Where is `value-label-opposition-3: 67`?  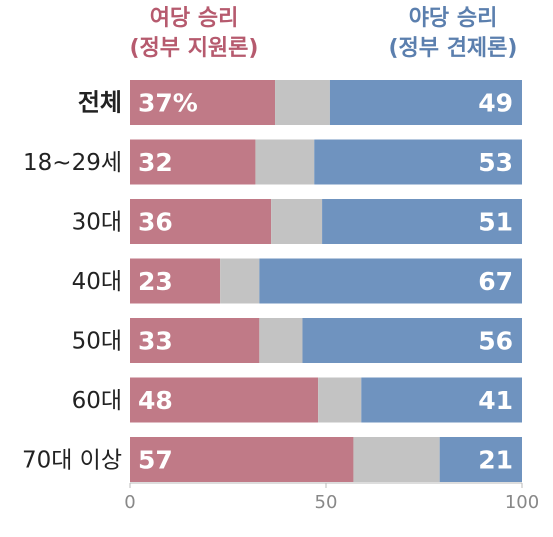
value-label-opposition-3: 67 is located at coordinates (495, 281).